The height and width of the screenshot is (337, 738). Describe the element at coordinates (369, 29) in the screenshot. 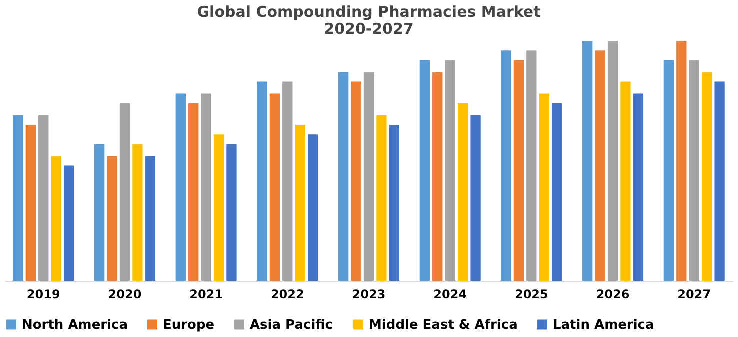

I see `text: 2020-2027` at that location.